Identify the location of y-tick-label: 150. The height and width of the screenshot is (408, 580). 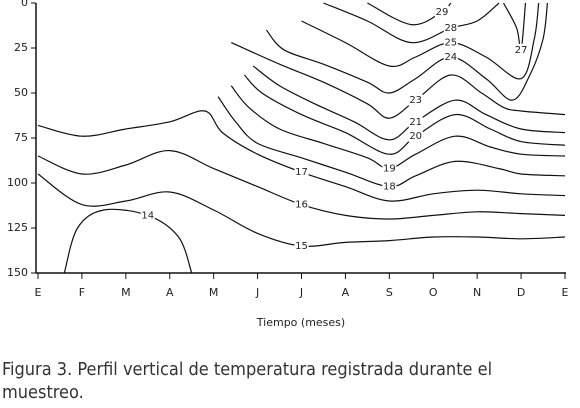
(17, 272).